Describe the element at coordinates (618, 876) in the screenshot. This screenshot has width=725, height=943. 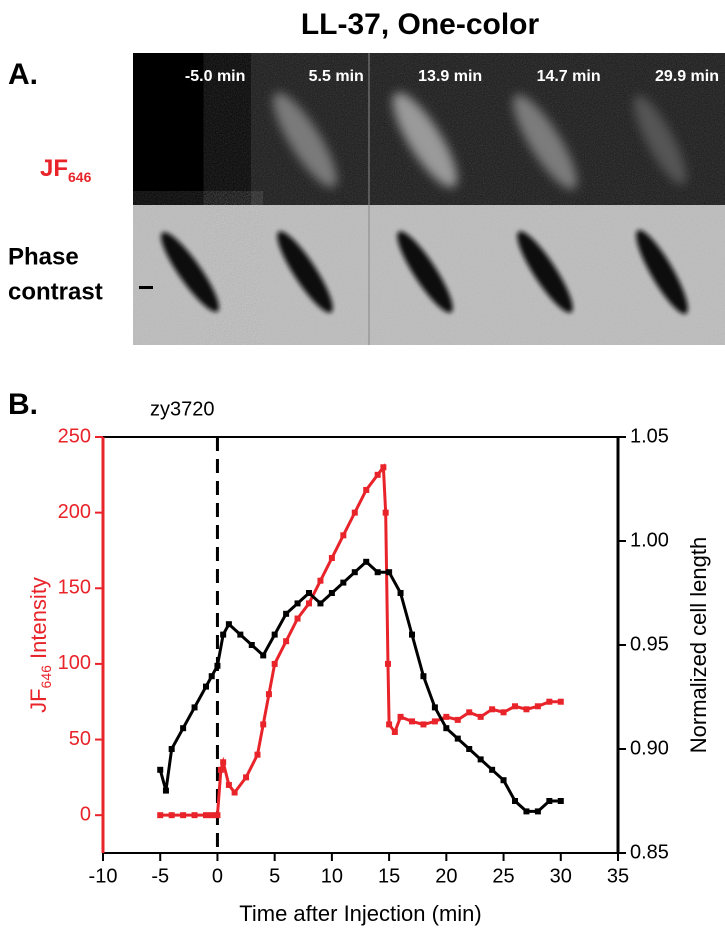
I see `x-tick-label: 35` at that location.